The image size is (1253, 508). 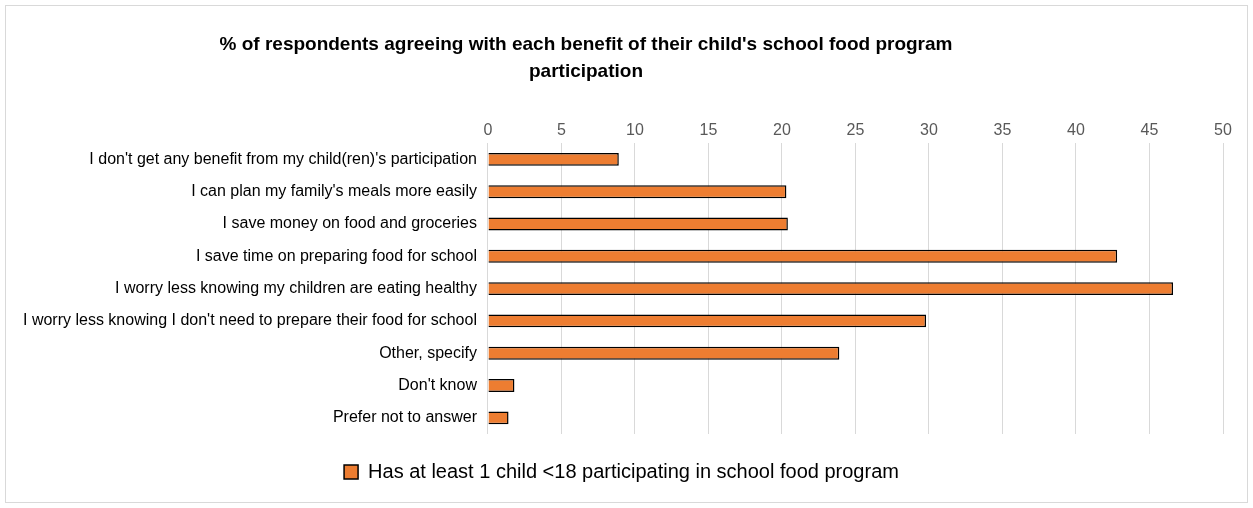 I want to click on legend-label: Has at least 1 child <18 participating in school food program, so click(x=633, y=470).